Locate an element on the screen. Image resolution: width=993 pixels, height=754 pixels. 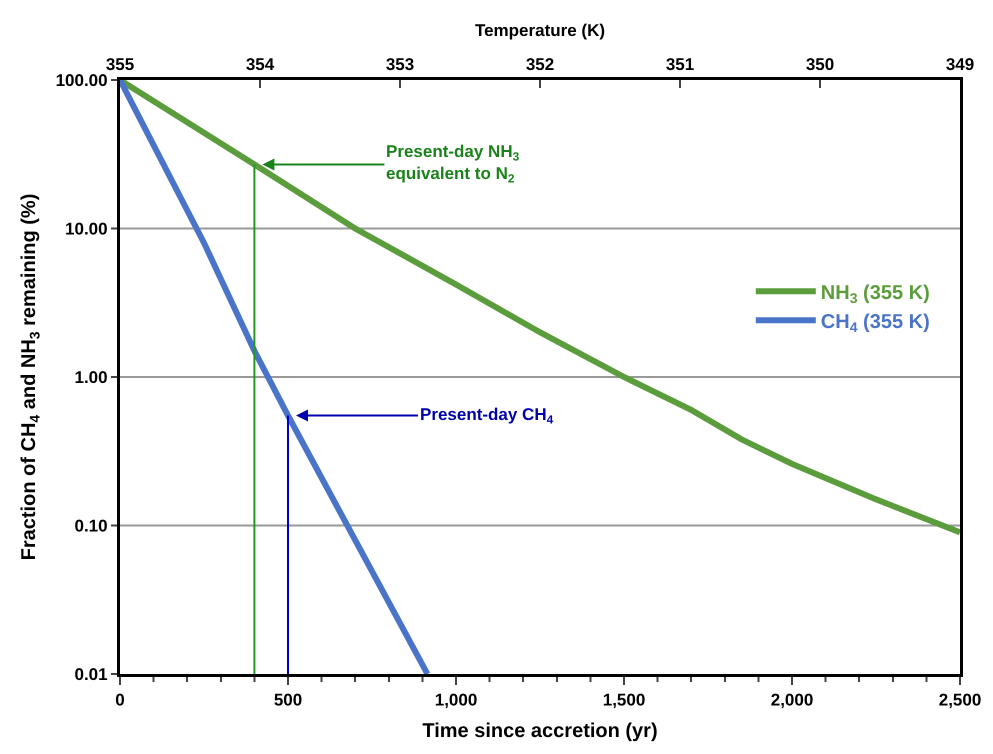
x2-tick-label: 349 is located at coordinates (960, 64).